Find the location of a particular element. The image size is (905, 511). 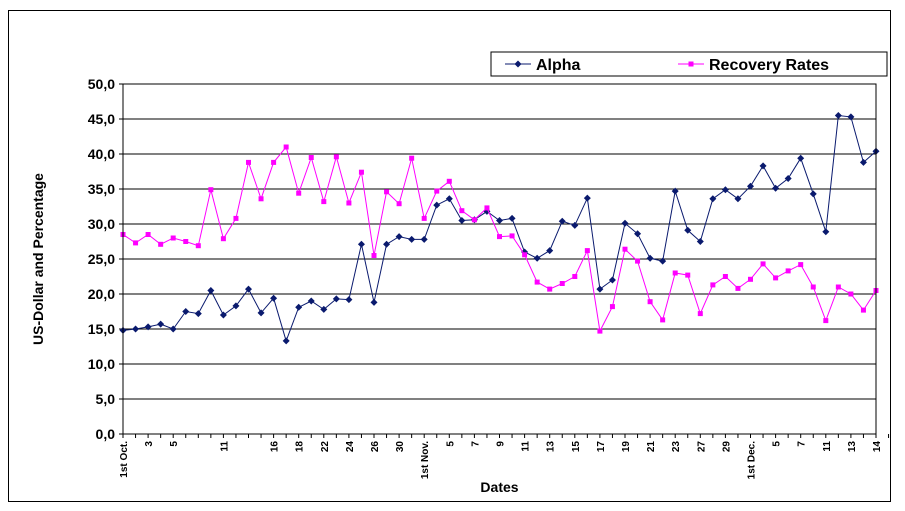

x-tick-label: 14 is located at coordinates (877, 447).